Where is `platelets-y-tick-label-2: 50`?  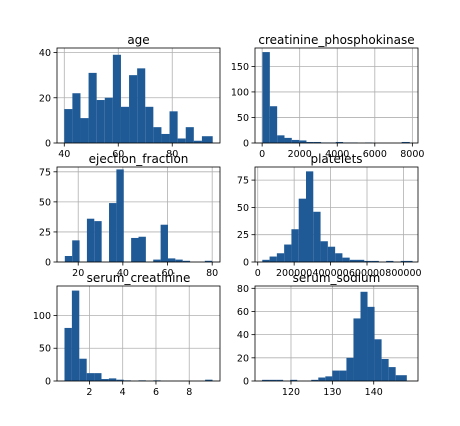 platelets-y-tick-label-2: 50 is located at coordinates (243, 208).